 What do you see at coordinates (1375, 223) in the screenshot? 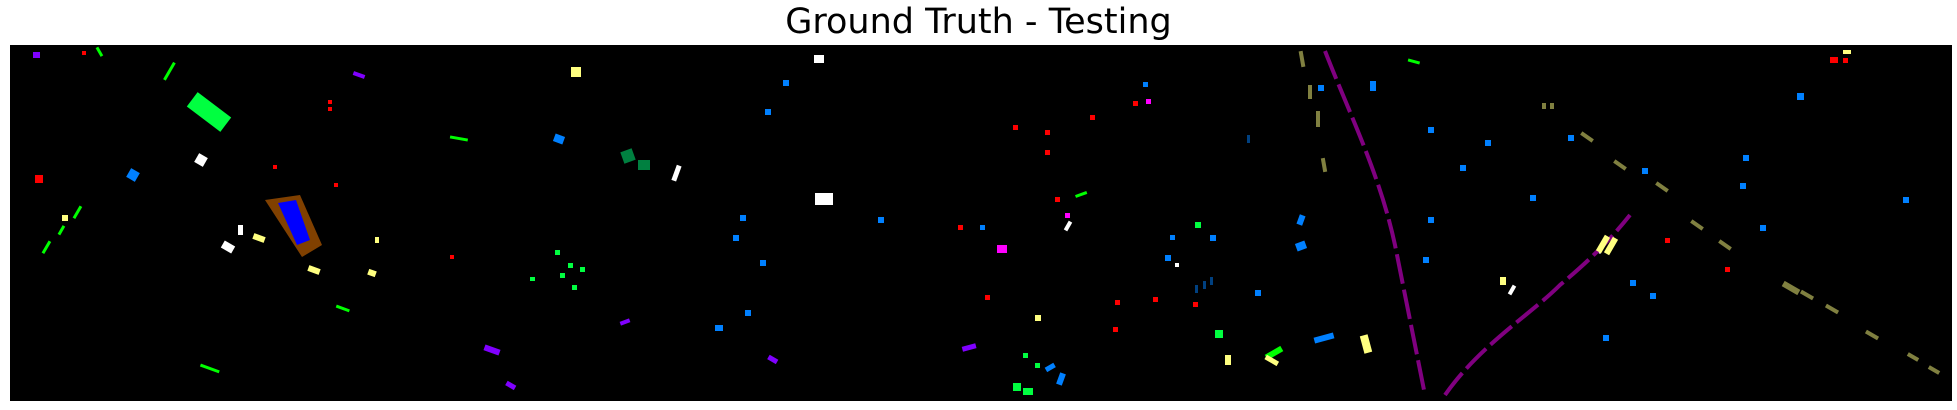
I see `map-road` at bounding box center [1375, 223].